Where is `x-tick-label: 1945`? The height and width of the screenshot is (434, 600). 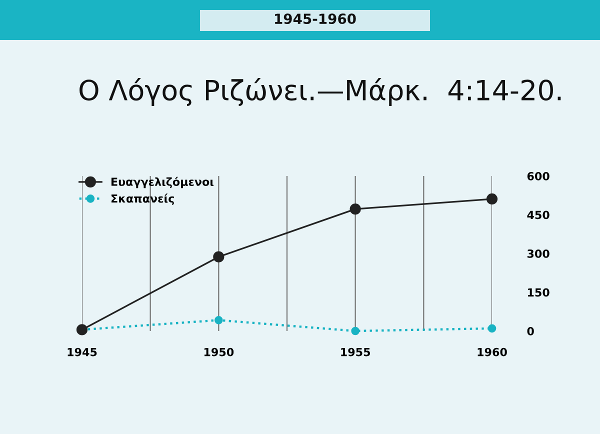
x-tick-label: 1945 is located at coordinates (82, 352).